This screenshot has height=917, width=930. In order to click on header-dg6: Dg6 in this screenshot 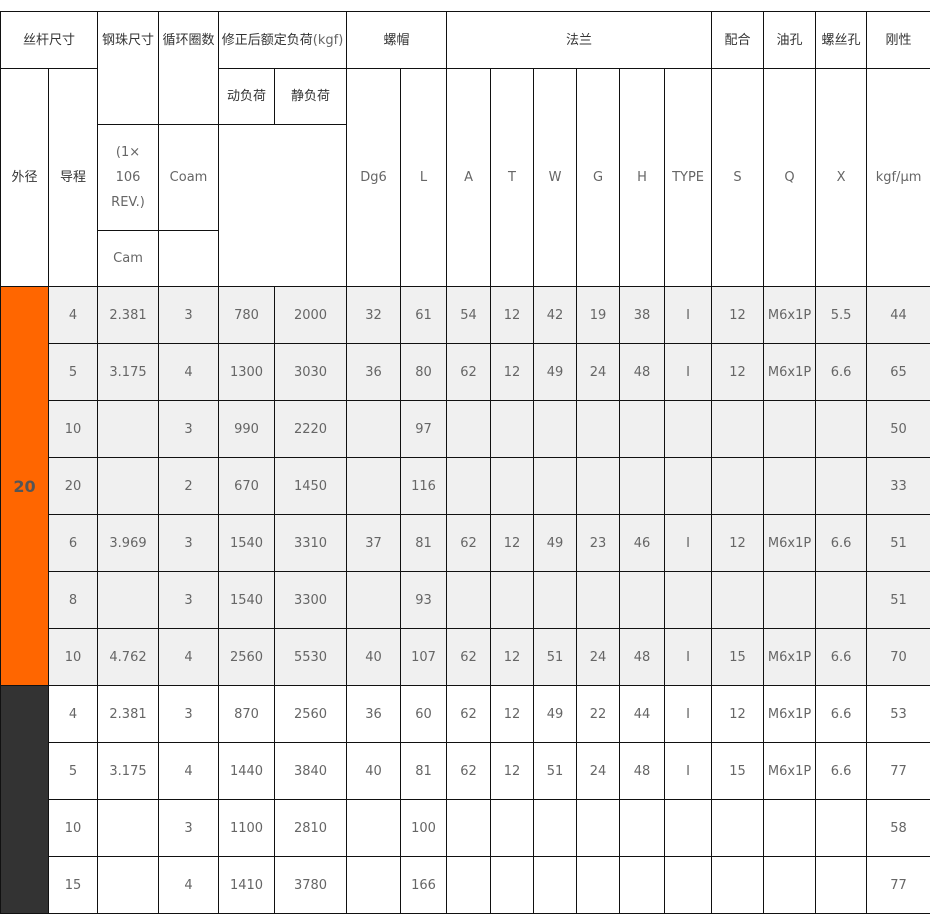, I will do `click(374, 177)`.